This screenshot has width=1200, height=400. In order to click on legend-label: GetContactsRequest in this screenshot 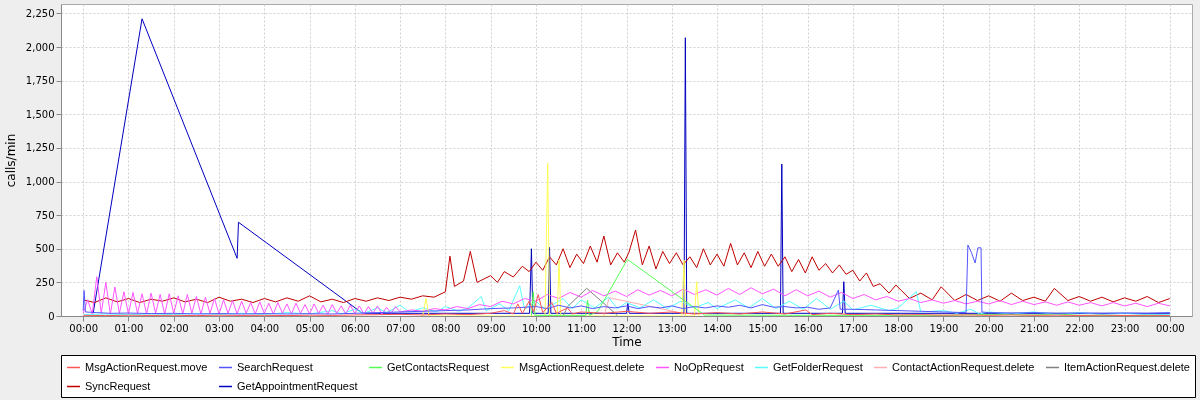, I will do `click(438, 366)`.